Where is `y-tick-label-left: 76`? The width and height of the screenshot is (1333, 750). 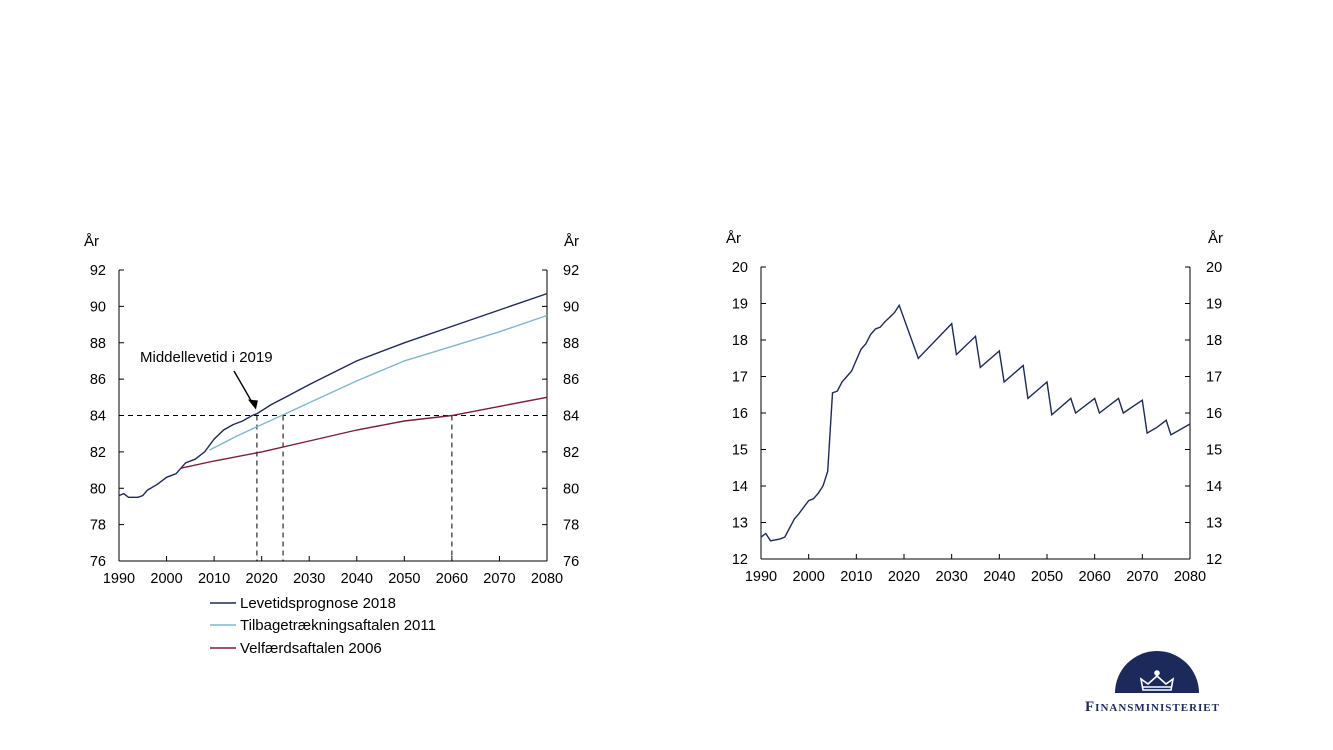 y-tick-label-left: 76 is located at coordinates (98, 562).